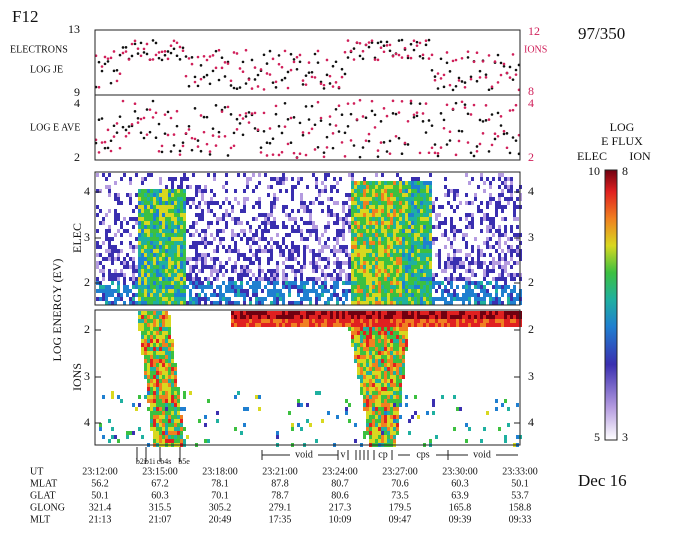 The height and width of the screenshot is (545, 680). I want to click on satellite: F12, so click(25, 16).